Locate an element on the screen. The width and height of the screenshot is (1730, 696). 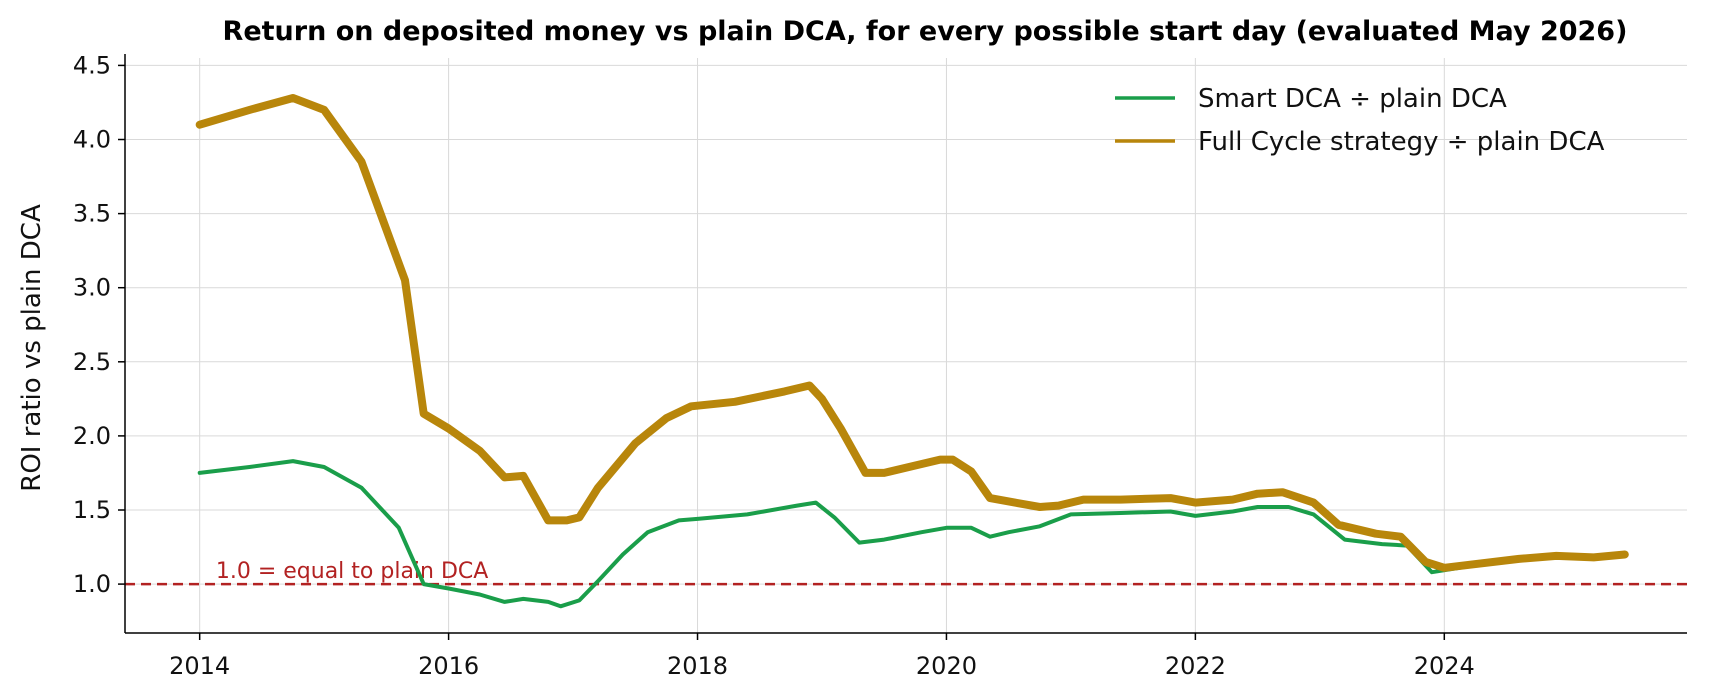
y-tick-label: 4.5 is located at coordinates (92, 65).